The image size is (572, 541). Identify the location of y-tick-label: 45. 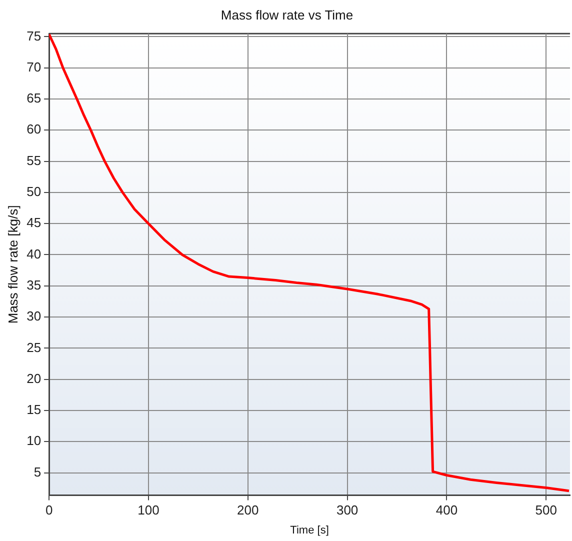
(34, 222).